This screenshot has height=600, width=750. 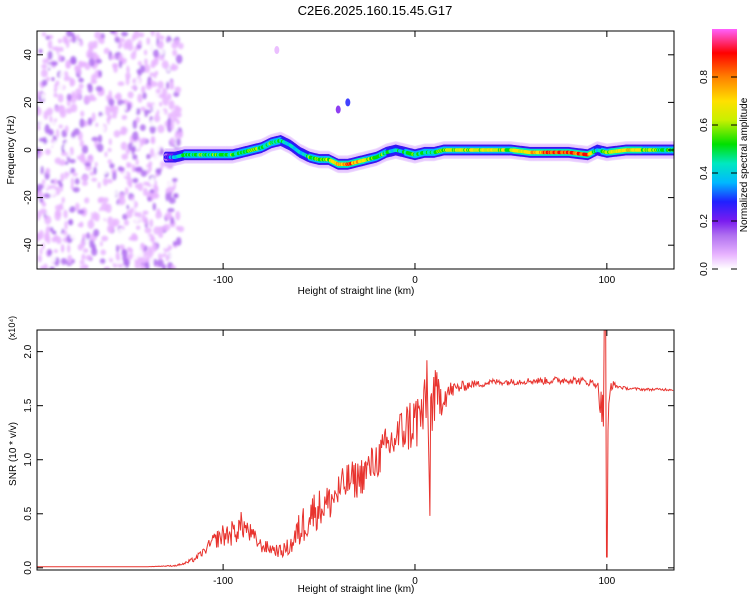 I want to click on colorbar-gradient, so click(x=724, y=149).